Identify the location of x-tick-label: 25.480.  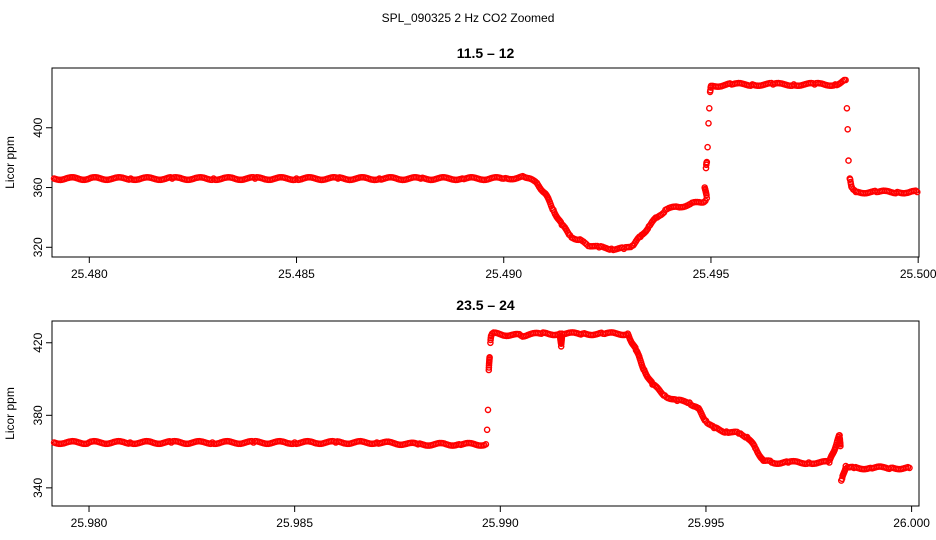
(89, 274).